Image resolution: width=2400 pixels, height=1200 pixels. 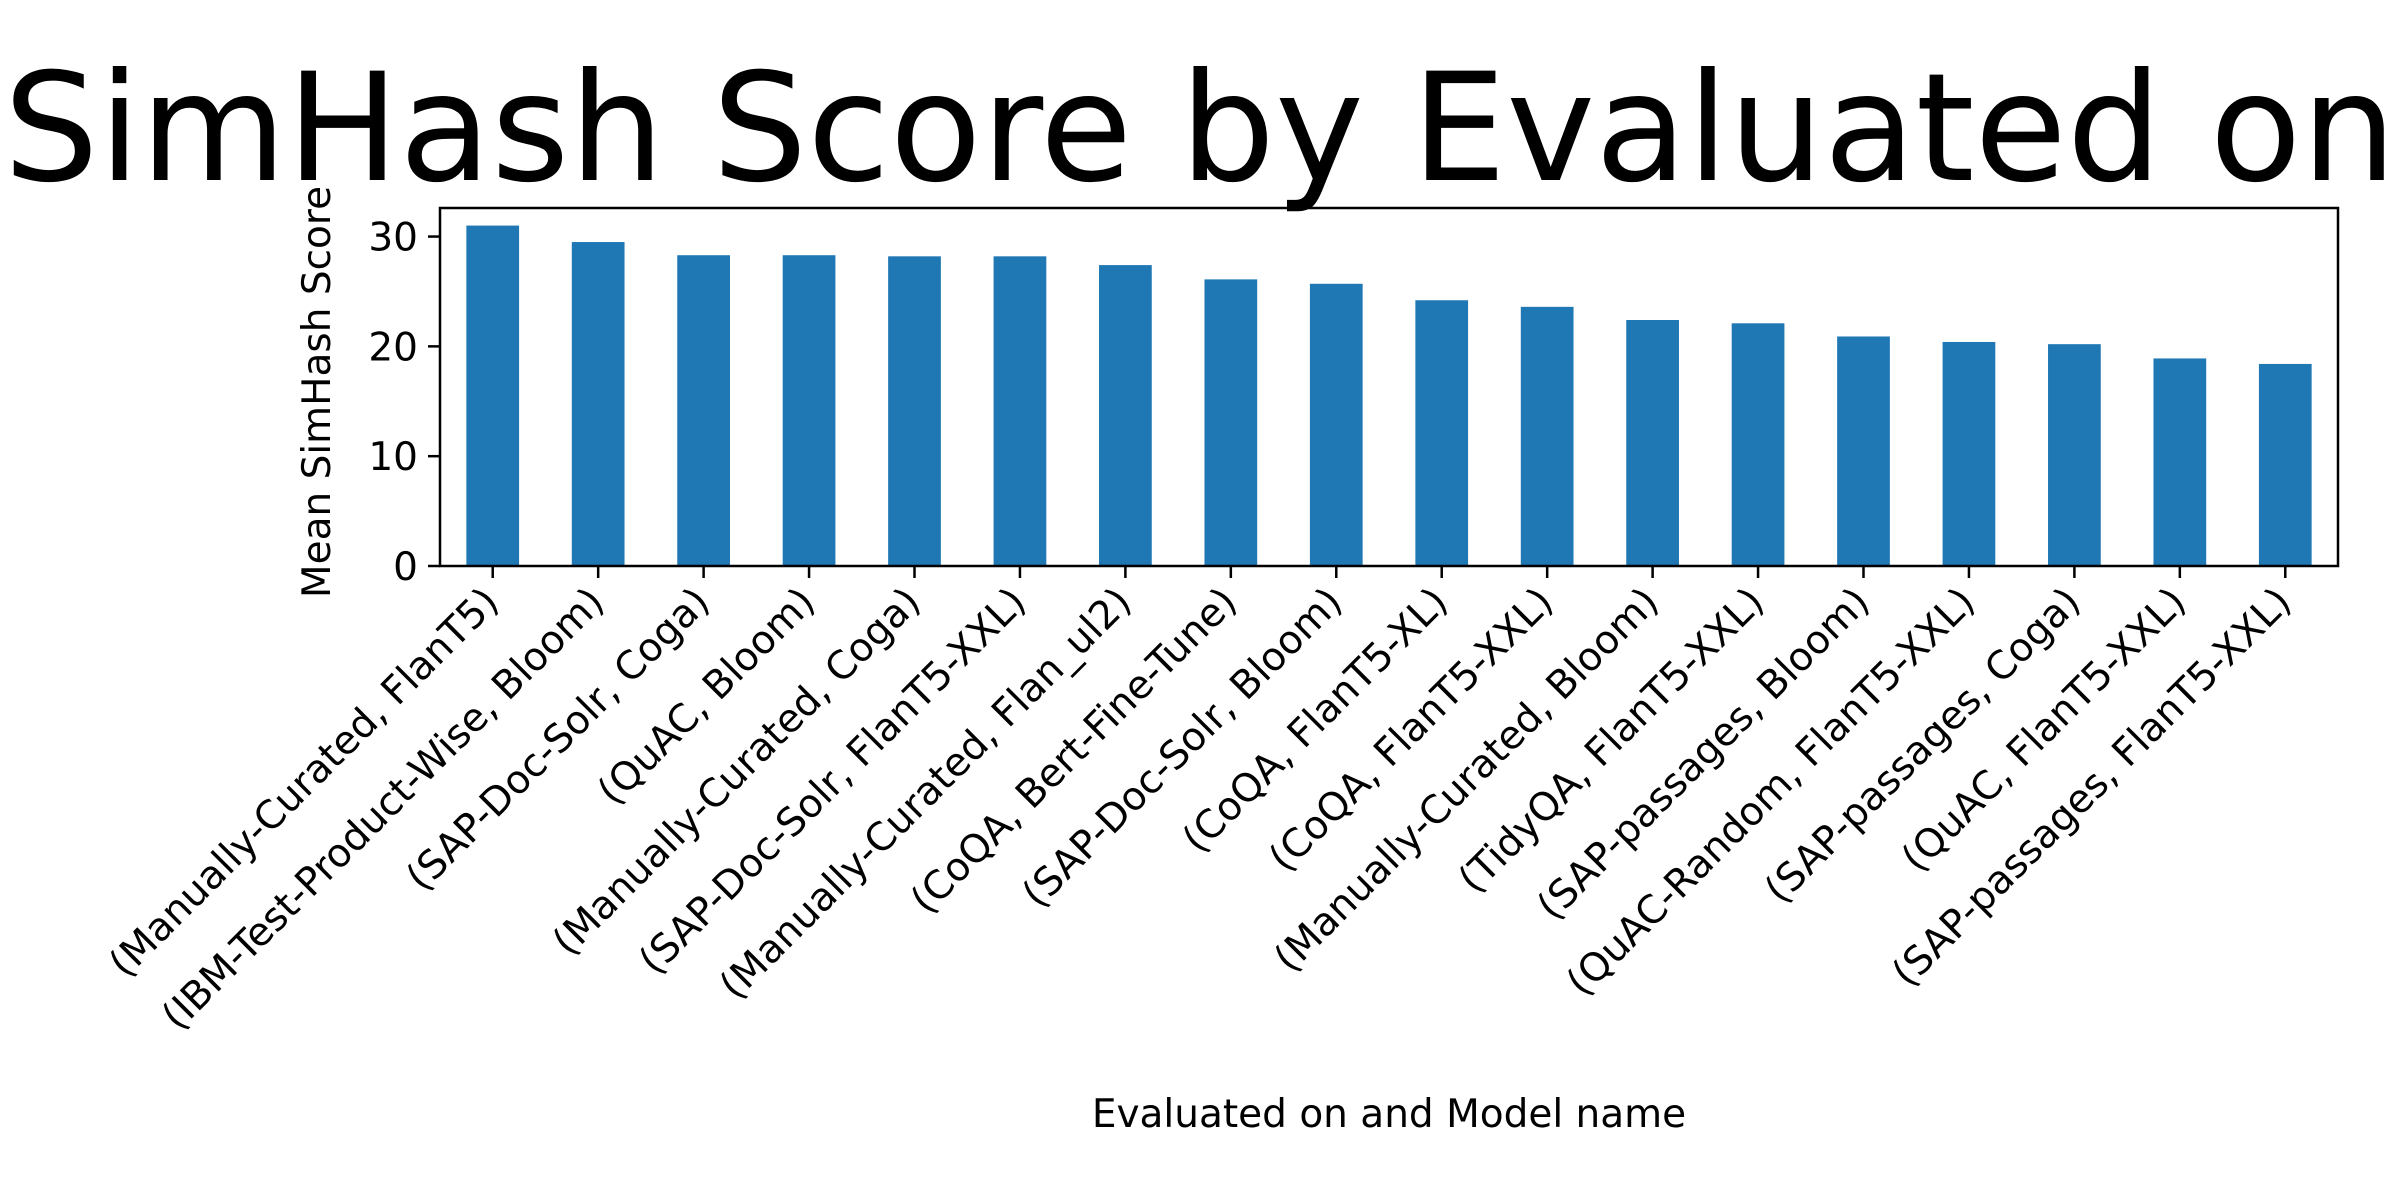 I want to click on chart-title: SimHash Score by Evaluated on, so click(x=1199, y=129).